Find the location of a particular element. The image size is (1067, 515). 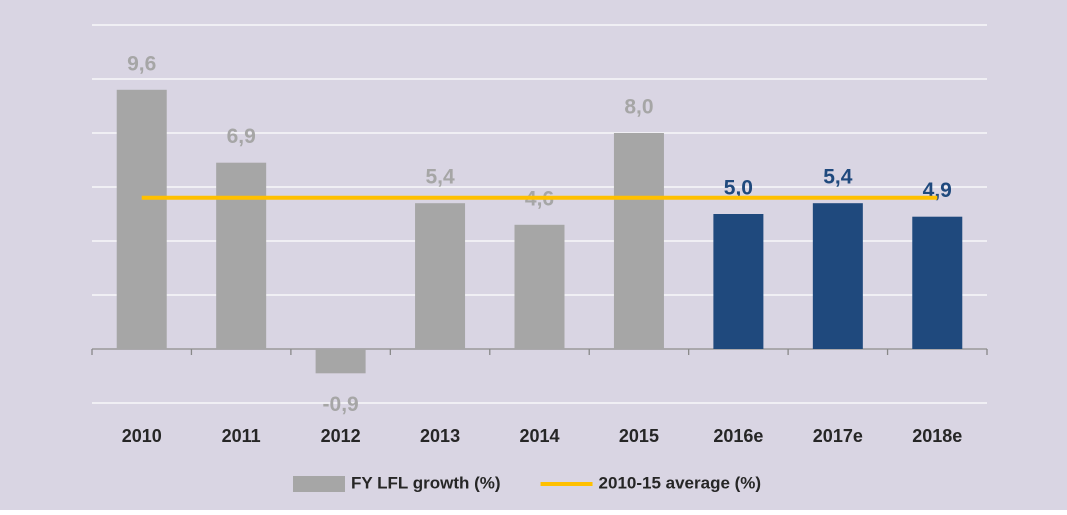

value-label: 8,0 is located at coordinates (638, 107).